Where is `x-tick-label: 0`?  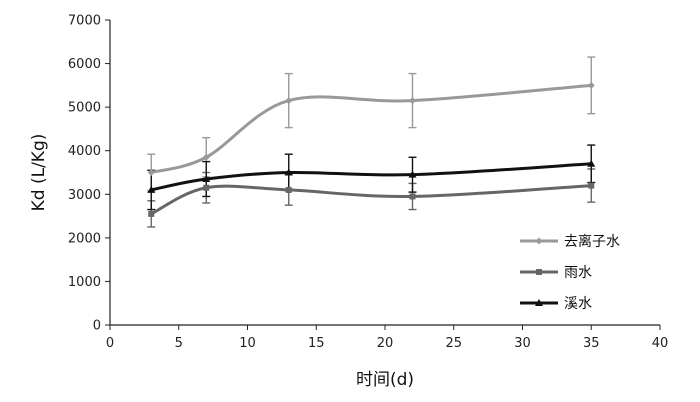 x-tick-label: 0 is located at coordinates (110, 343).